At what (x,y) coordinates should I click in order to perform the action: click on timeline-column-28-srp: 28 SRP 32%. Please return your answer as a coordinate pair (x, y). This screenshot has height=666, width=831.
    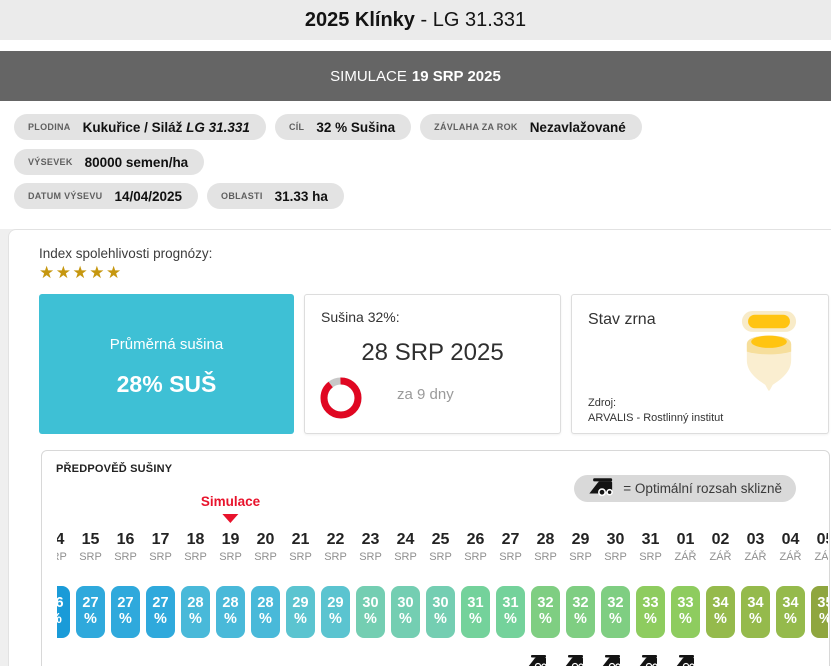
    Looking at the image, I should click on (545, 598).